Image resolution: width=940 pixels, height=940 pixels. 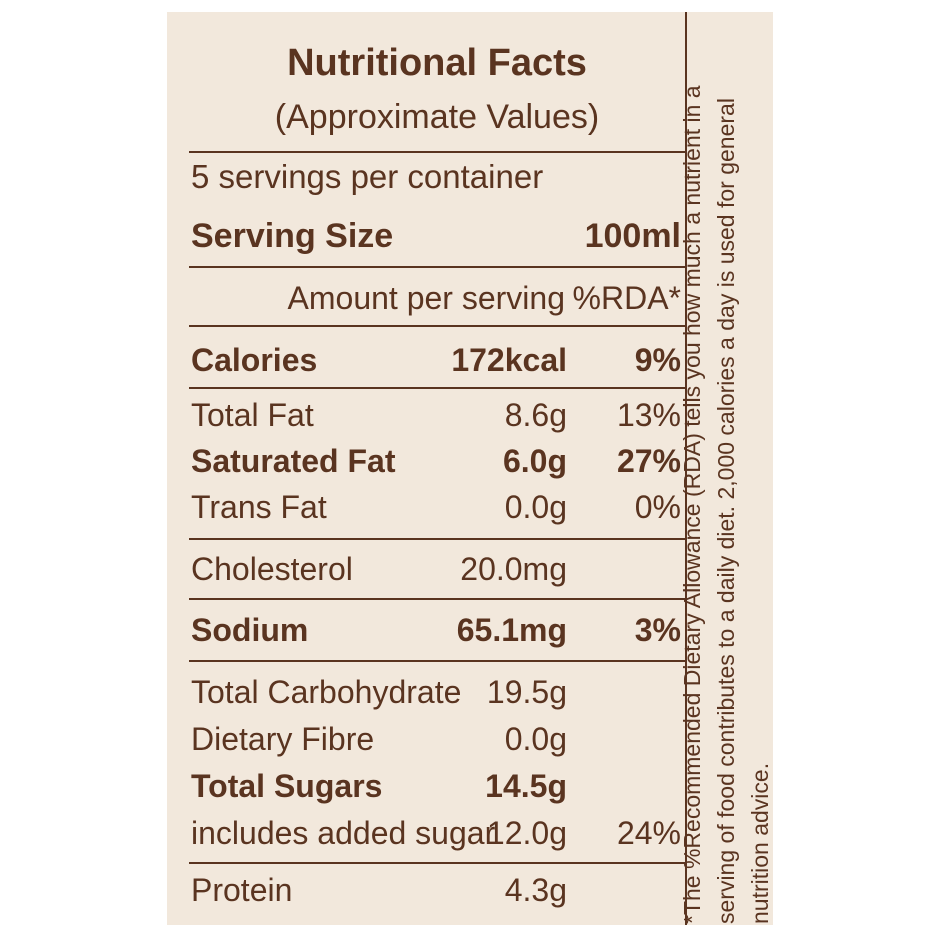 I want to click on servings-per-container: 5 servings per container, so click(x=367, y=176).